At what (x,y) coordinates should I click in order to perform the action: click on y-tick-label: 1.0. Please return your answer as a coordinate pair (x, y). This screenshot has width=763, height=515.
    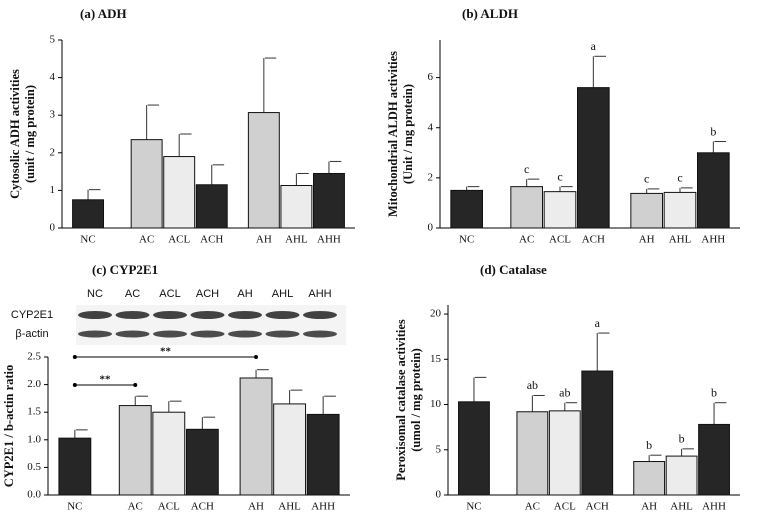
    Looking at the image, I should click on (34, 439).